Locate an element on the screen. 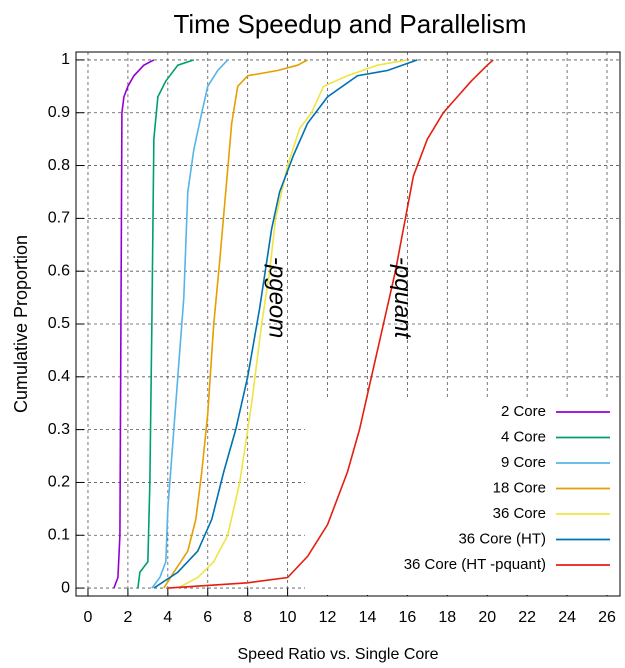 This screenshot has height=668, width=625. x-tick-label: 24 is located at coordinates (567, 617).